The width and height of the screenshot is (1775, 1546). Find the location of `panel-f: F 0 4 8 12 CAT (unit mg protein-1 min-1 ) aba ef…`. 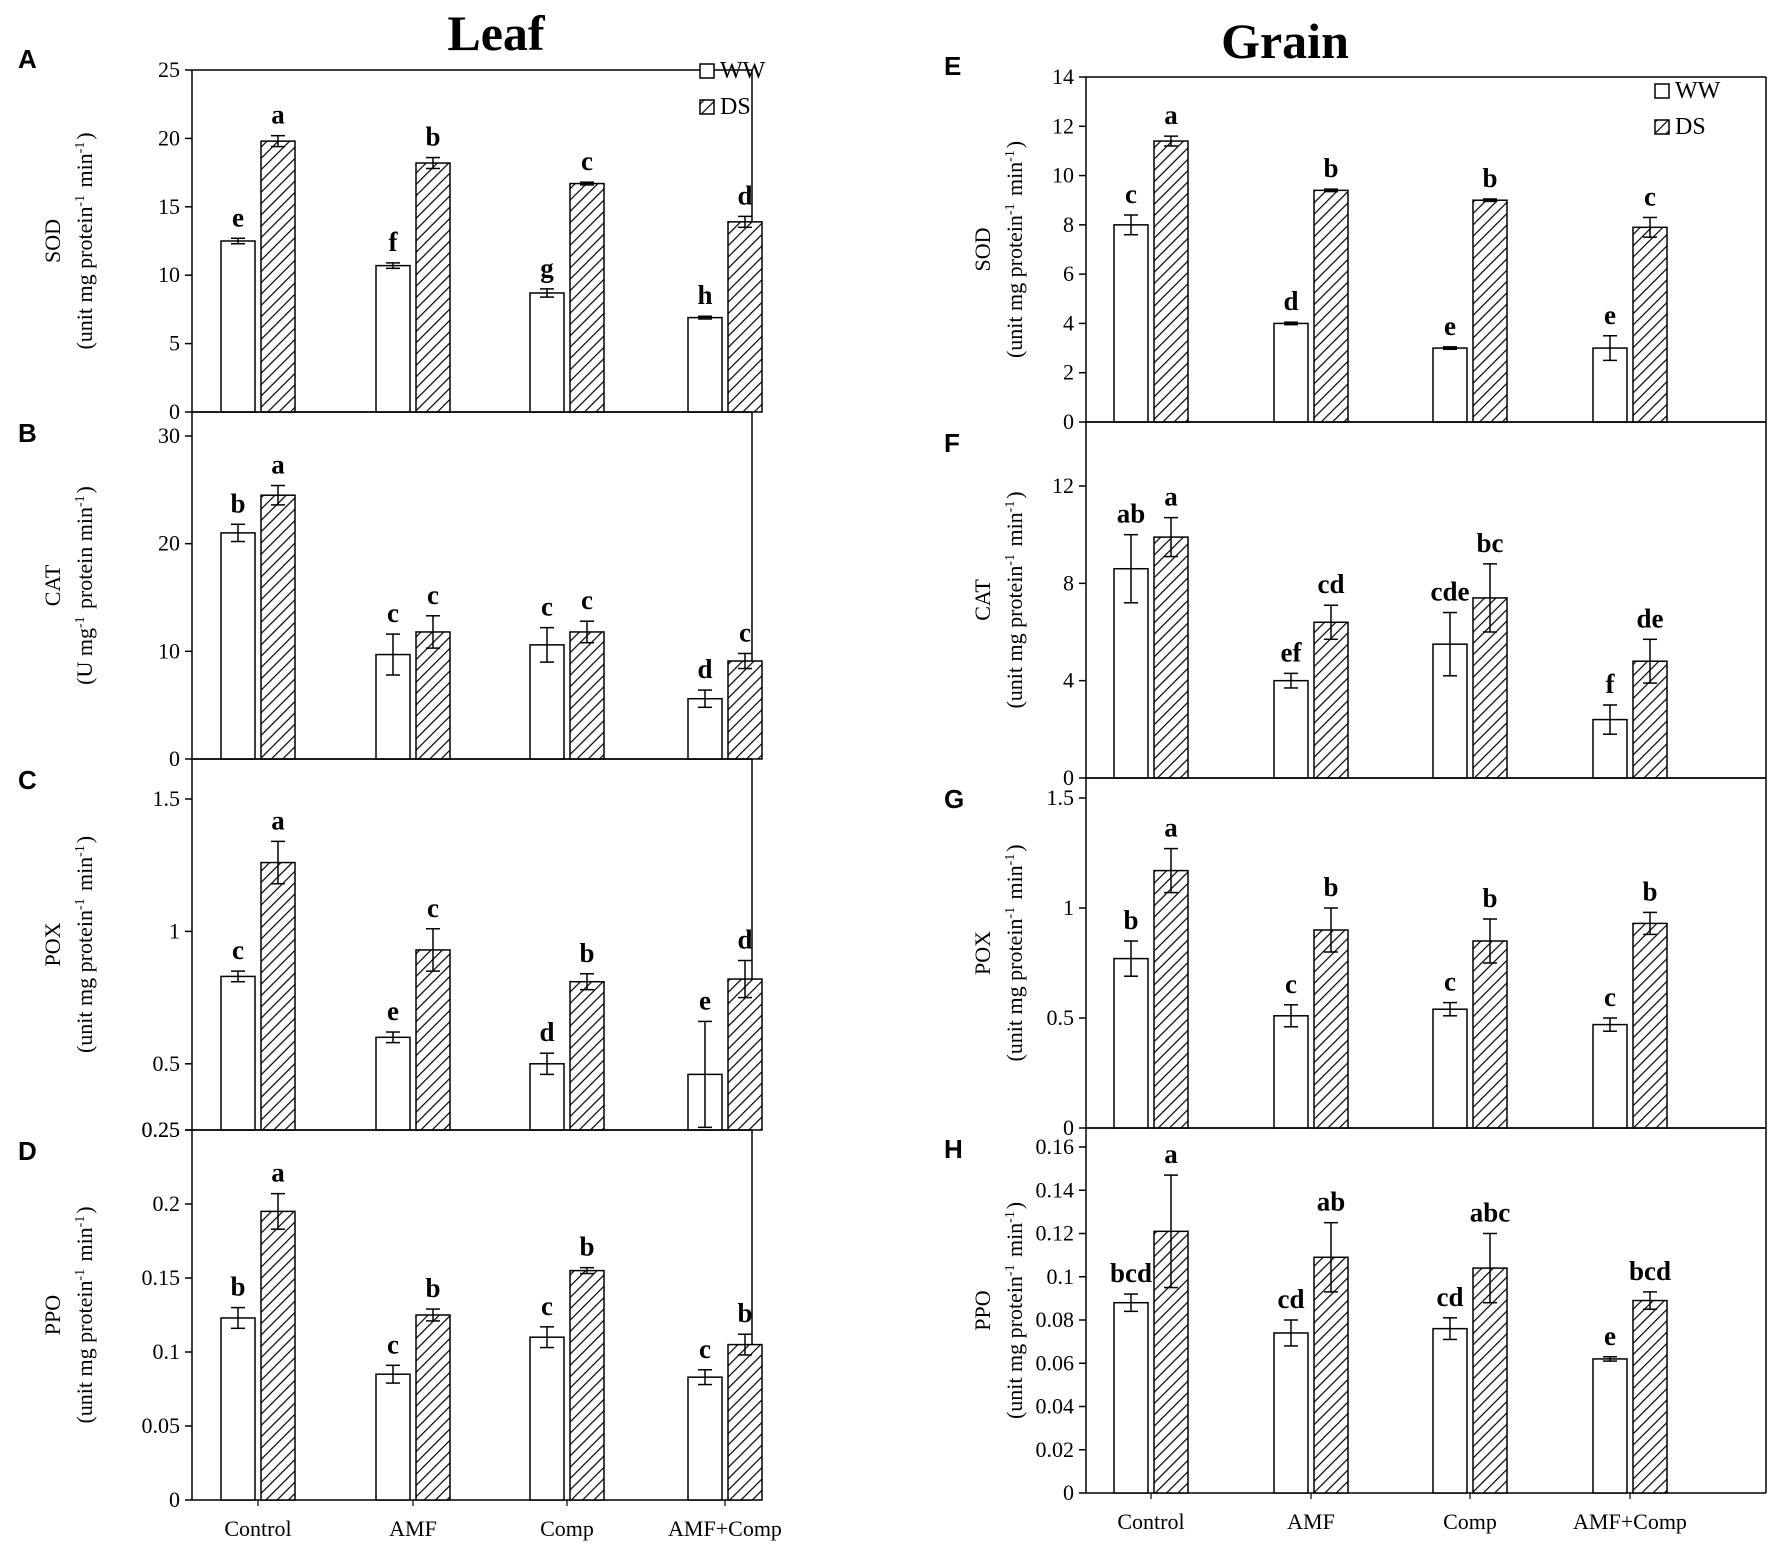

panel-f: F 0 4 8 12 CAT (unit mg protein-1 min-1 ) aba ef… is located at coordinates (1355, 605).